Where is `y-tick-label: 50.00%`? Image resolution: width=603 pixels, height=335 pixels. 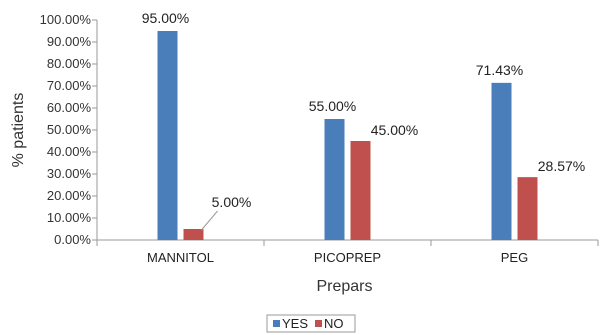
y-tick-label: 50.00% is located at coordinates (69, 129).